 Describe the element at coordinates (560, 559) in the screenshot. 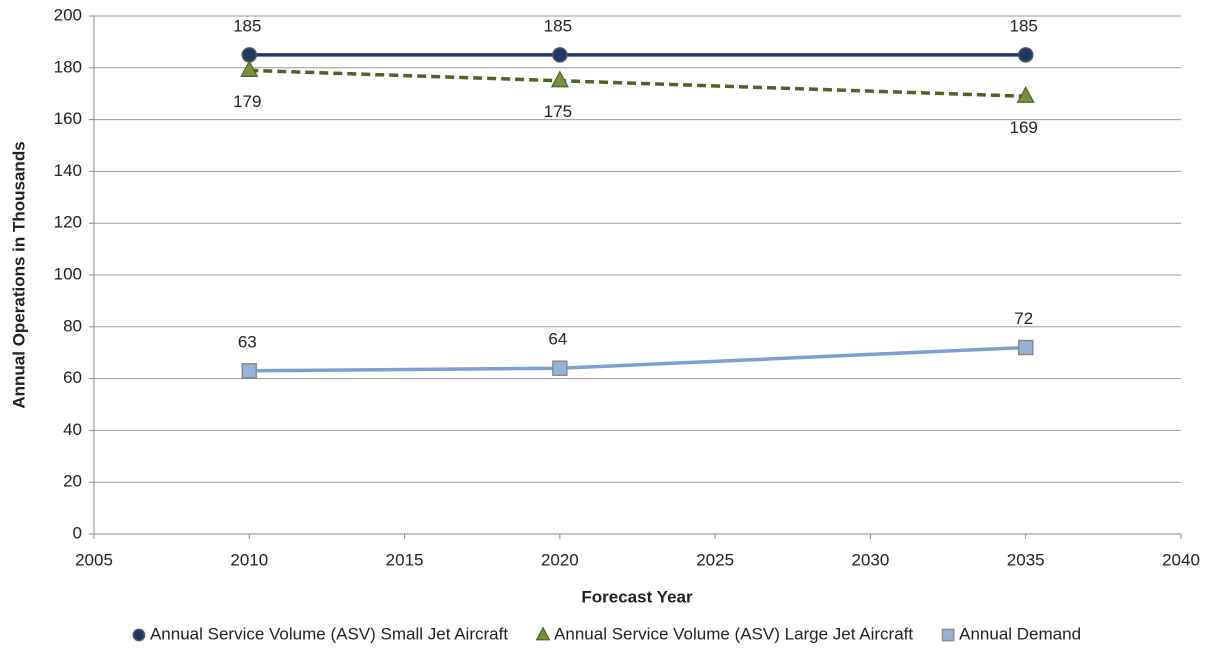

I see `x-tick-label: 2020` at that location.